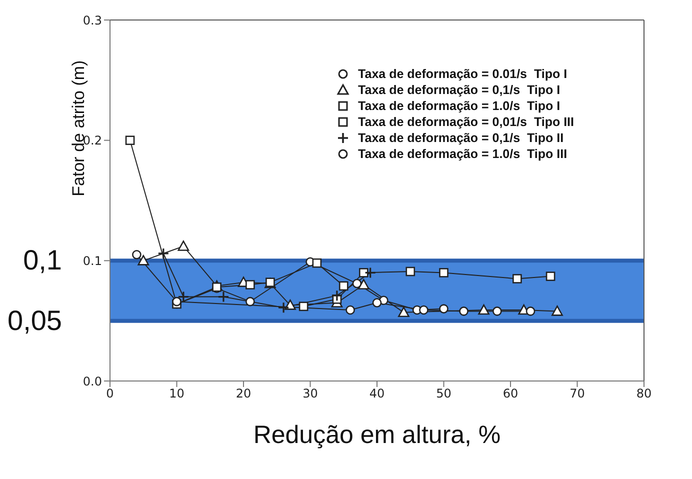 This screenshot has width=692, height=479. Describe the element at coordinates (310, 393) in the screenshot. I see `x-tick-label: 30` at that location.